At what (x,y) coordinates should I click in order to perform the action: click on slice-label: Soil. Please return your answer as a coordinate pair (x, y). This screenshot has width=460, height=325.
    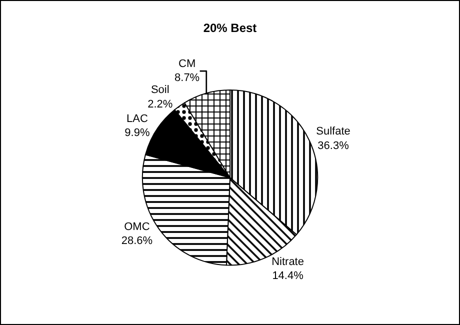
    Looking at the image, I should click on (160, 90).